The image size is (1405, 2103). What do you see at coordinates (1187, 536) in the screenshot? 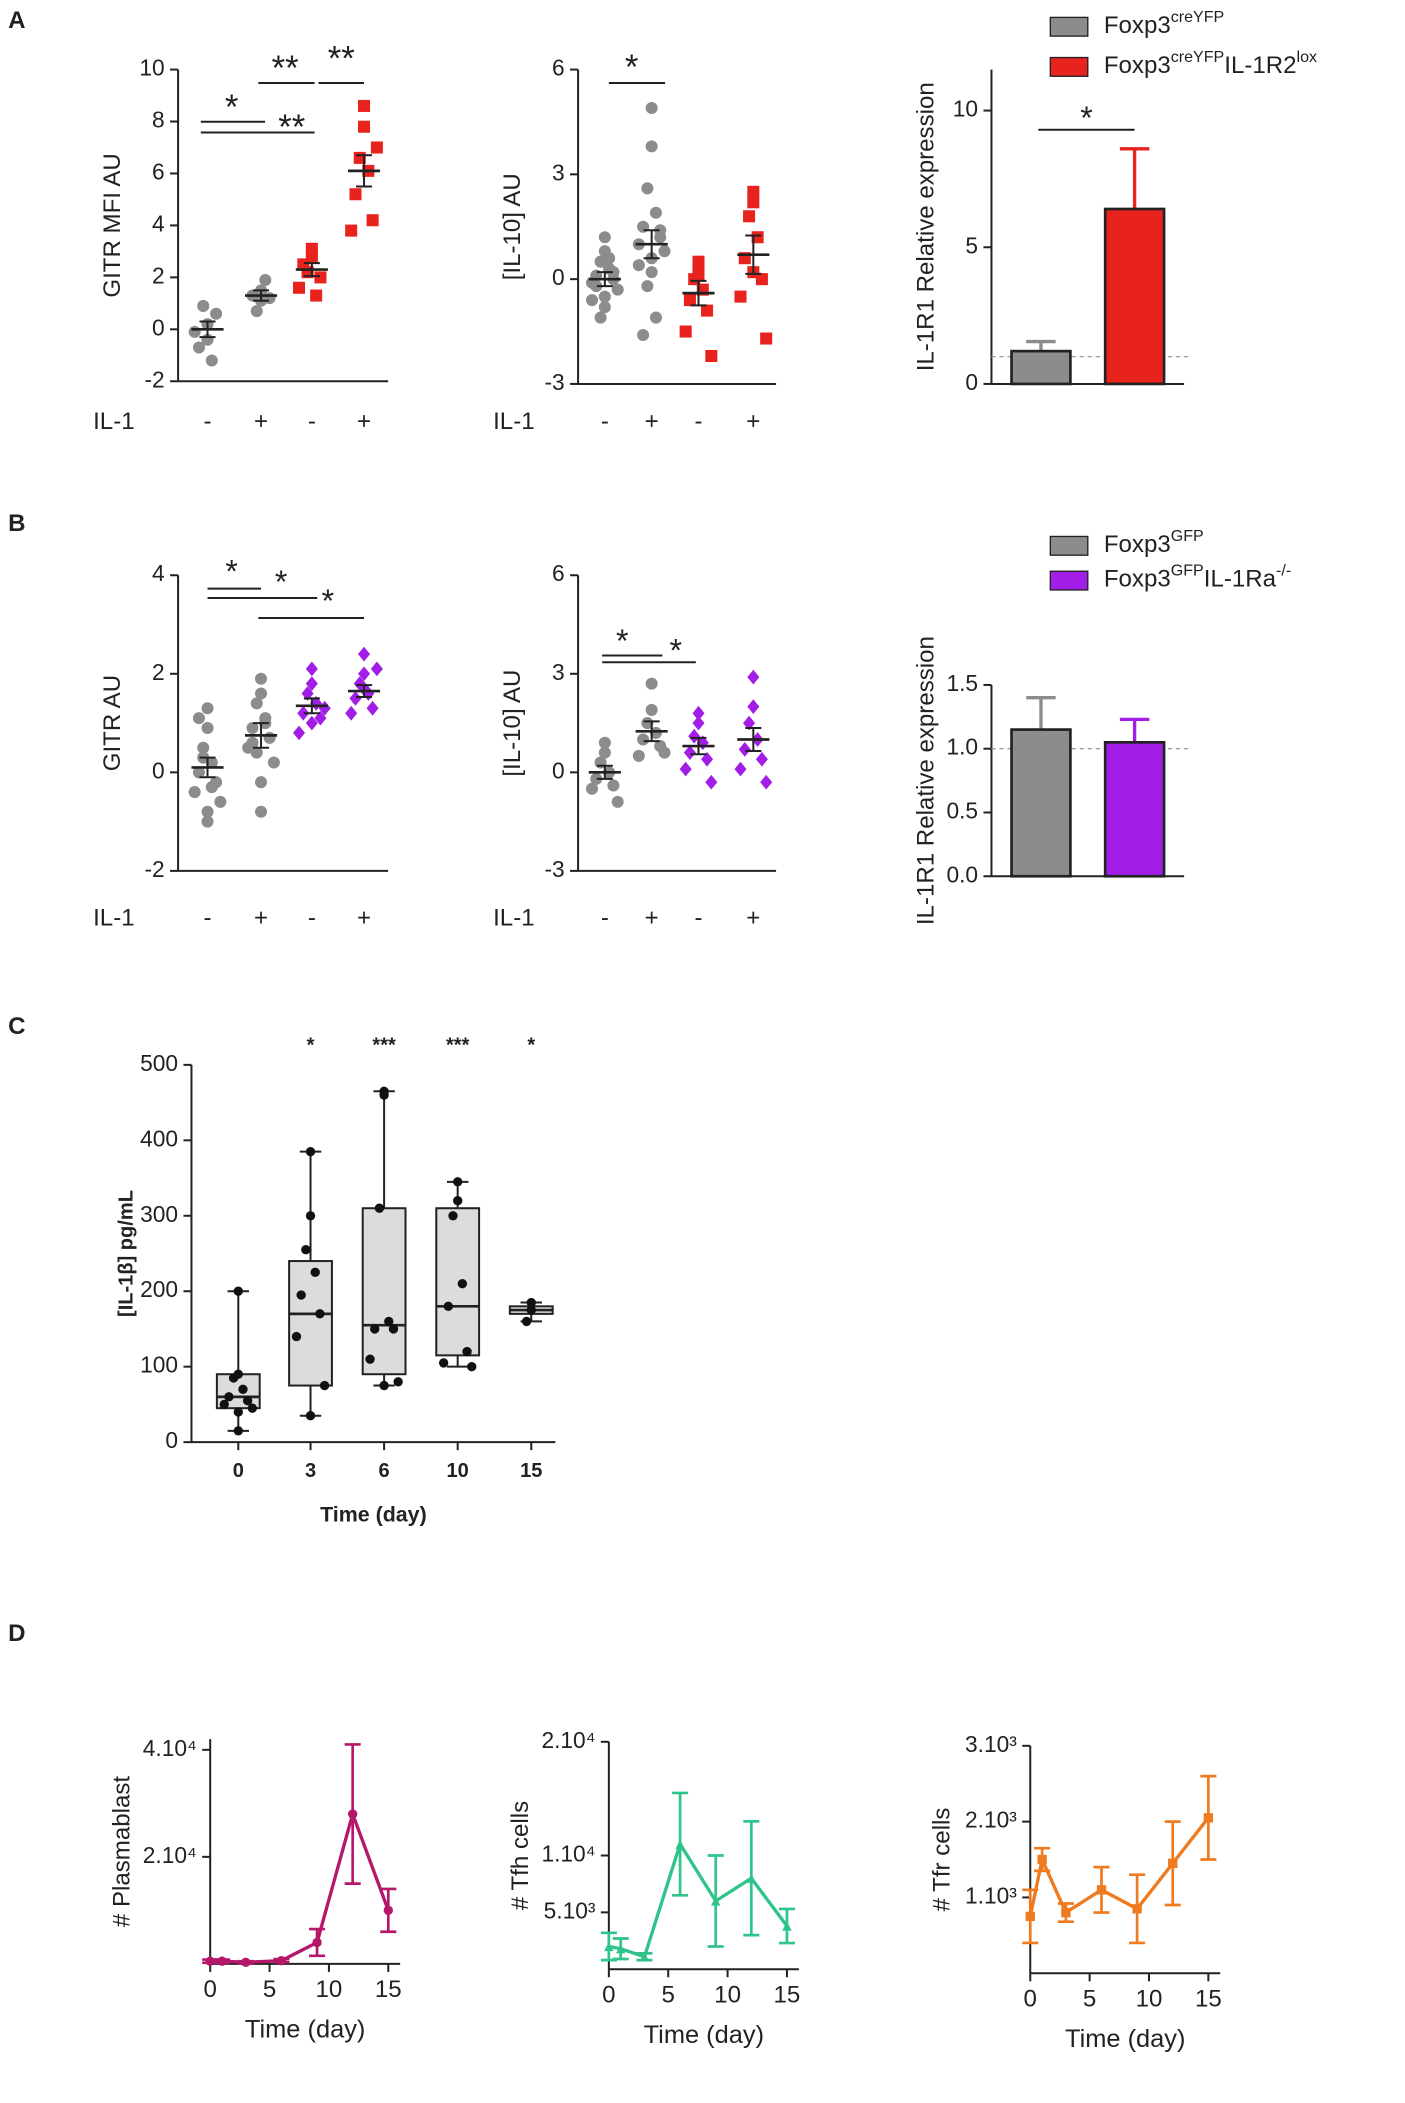
I see `legend-text: GFP` at bounding box center [1187, 536].